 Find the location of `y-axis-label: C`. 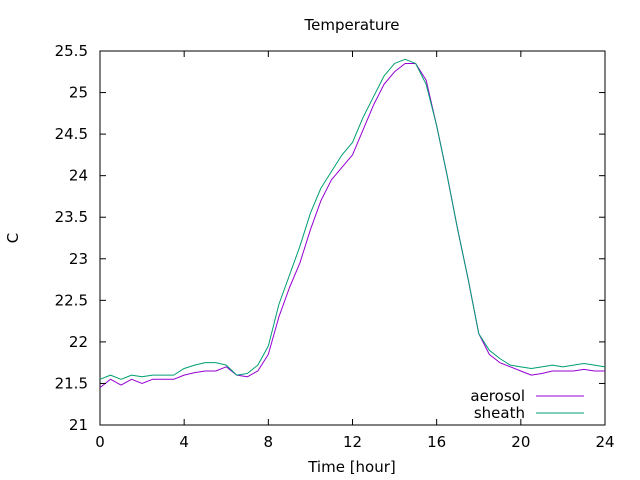

y-axis-label: C is located at coordinates (13, 238).